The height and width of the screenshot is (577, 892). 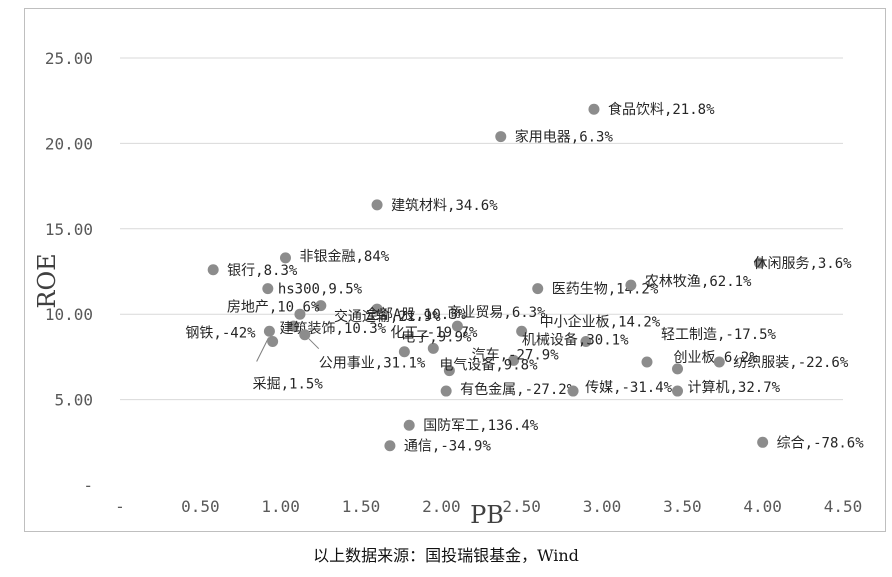 I want to click on source-caption: 以上数据来源：国投瑞银基金，Wind, so click(x=446, y=555).